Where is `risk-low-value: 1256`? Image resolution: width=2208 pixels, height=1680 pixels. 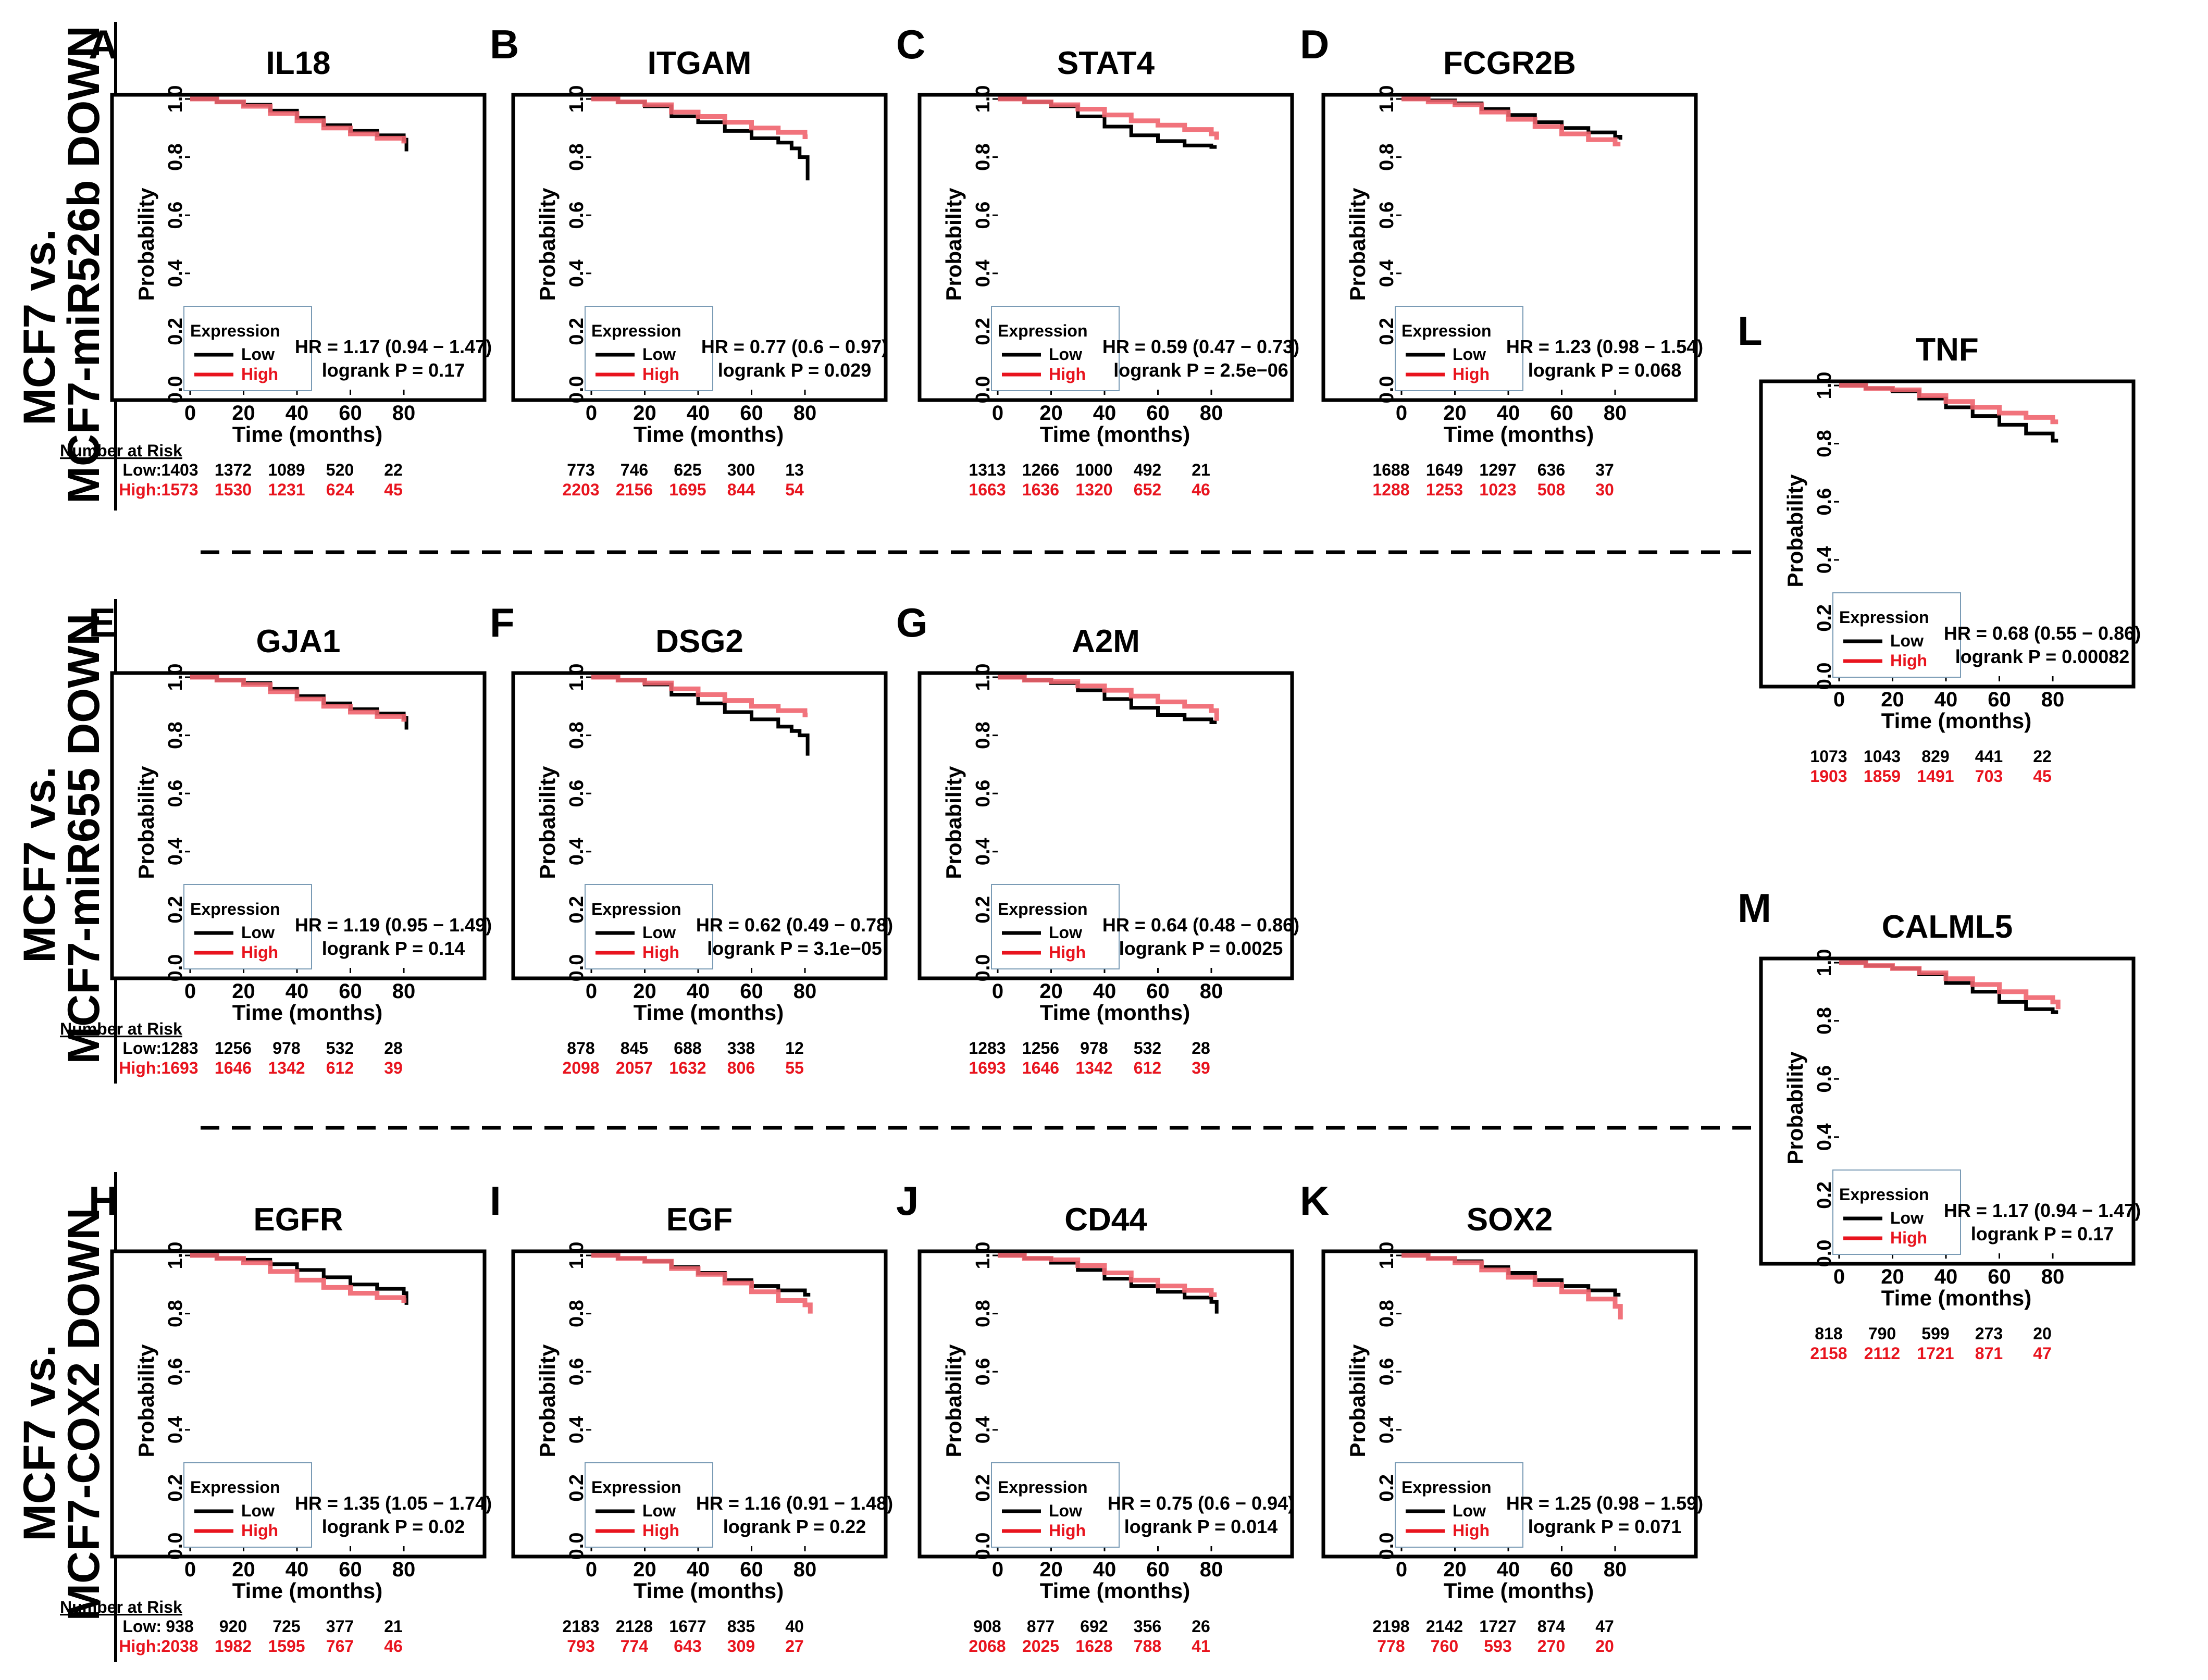
risk-low-value: 1256 is located at coordinates (1040, 1048).